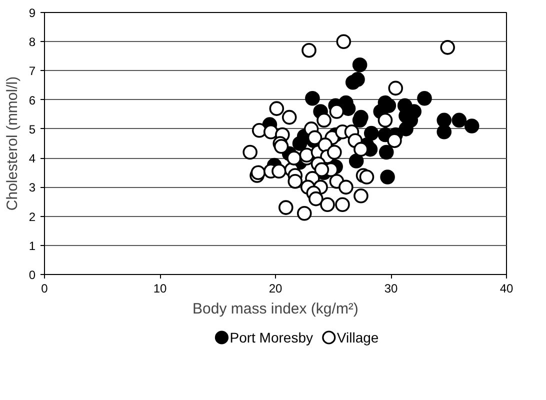 The width and height of the screenshot is (546, 400). Describe the element at coordinates (12, 143) in the screenshot. I see `y-axis-title: Cholesterol (mmol/l)` at that location.